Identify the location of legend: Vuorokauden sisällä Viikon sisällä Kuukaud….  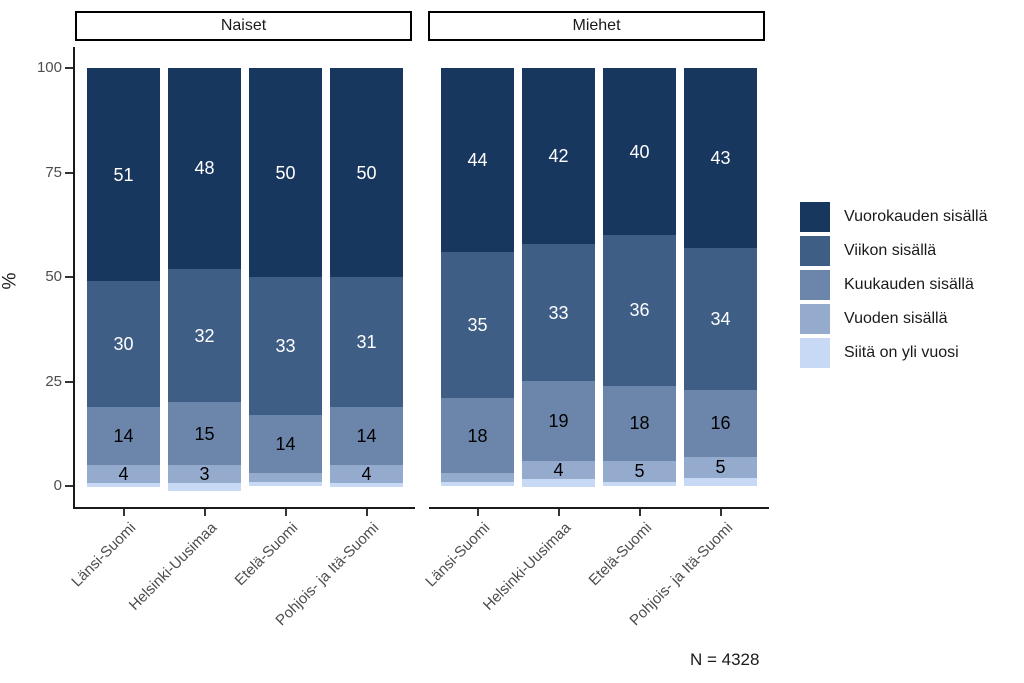
(894, 285).